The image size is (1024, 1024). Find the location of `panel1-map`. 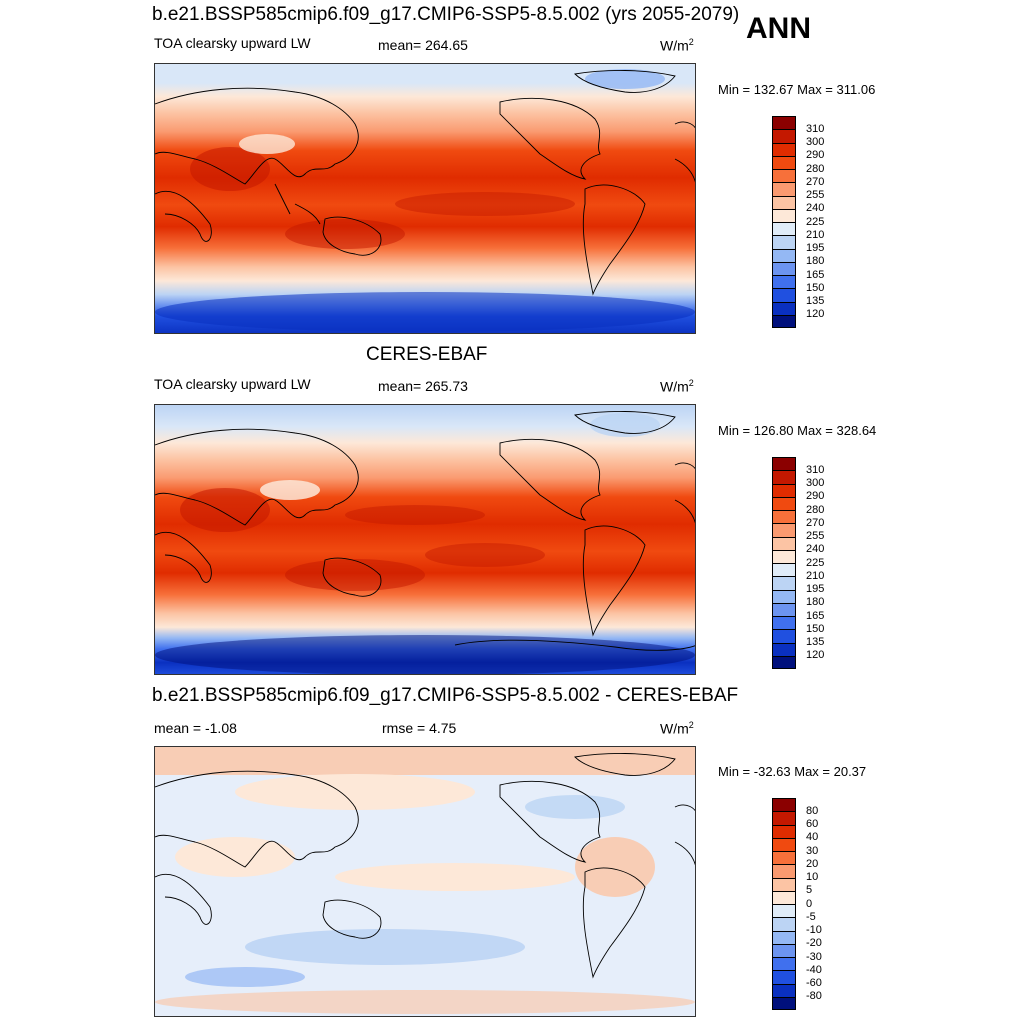

panel1-map is located at coordinates (425, 198).